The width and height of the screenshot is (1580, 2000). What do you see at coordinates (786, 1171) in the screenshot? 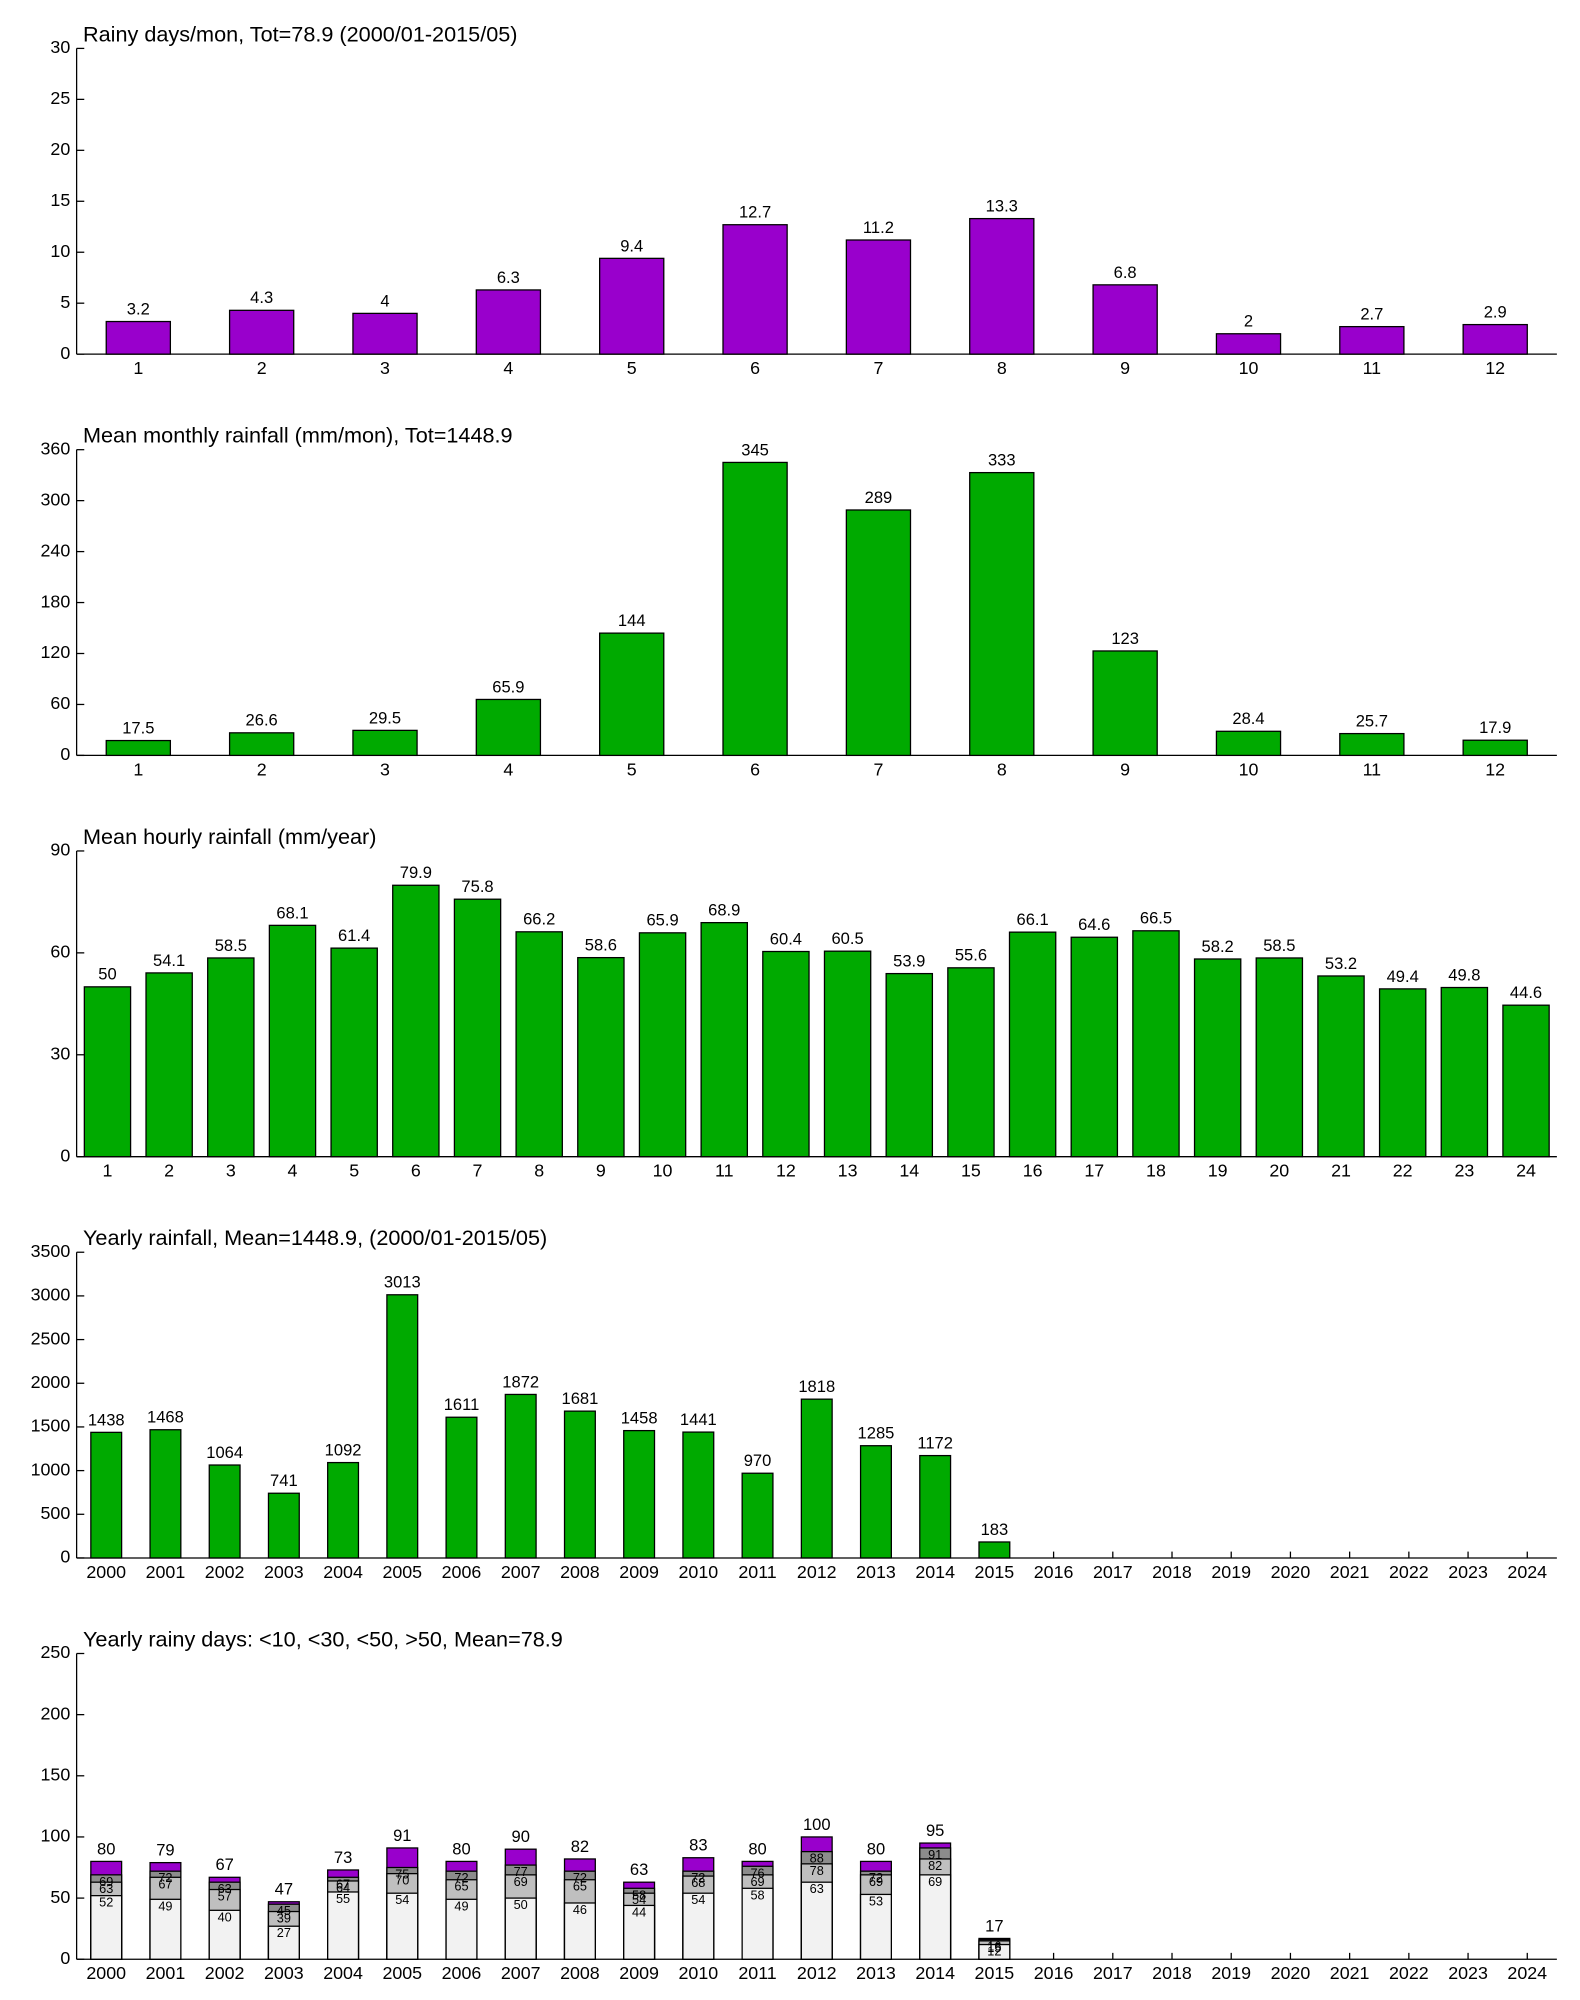
I see `x-tick-label: 12` at bounding box center [786, 1171].